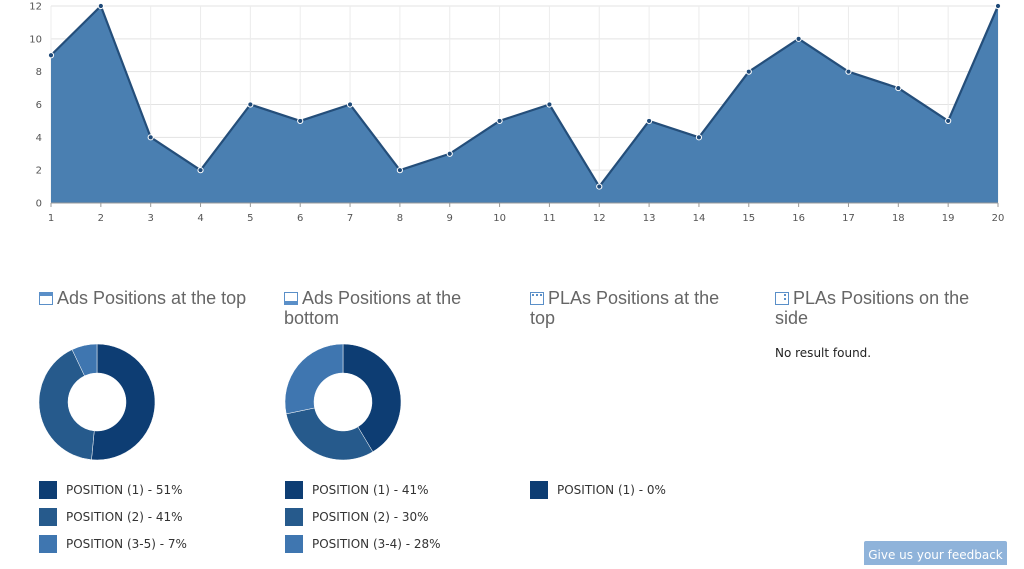 The image size is (1024, 569). I want to click on panel-title-text: PLAs Positions at the top, so click(625, 308).